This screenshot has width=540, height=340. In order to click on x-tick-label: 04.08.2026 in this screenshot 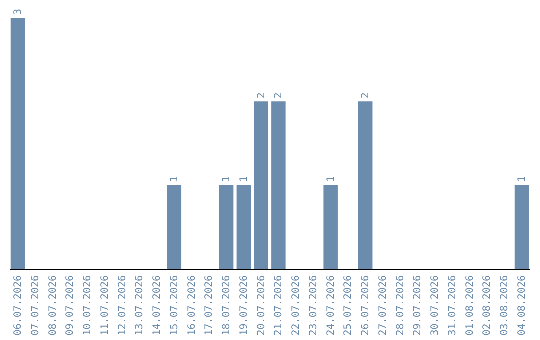, I will do `click(522, 306)`.